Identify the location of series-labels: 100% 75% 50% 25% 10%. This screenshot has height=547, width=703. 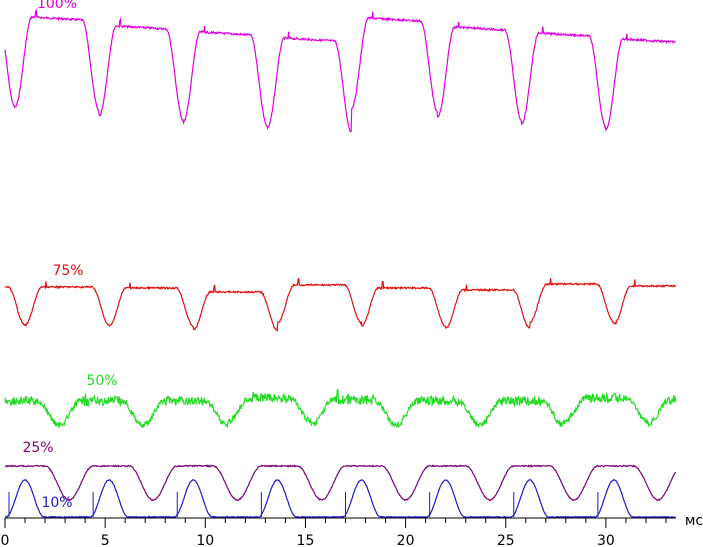
(69, 255).